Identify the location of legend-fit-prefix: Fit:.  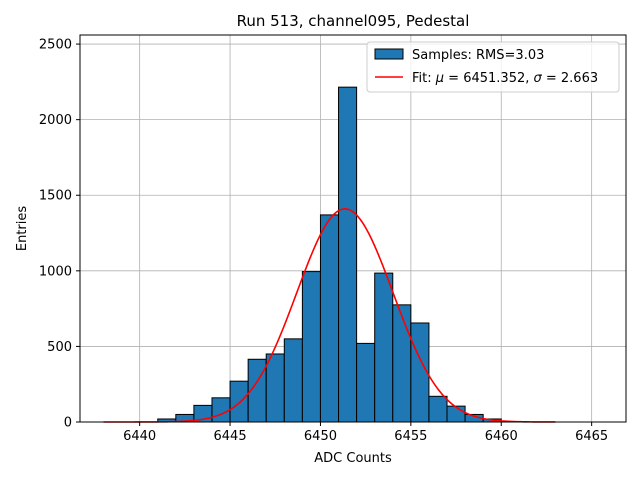
(424, 78).